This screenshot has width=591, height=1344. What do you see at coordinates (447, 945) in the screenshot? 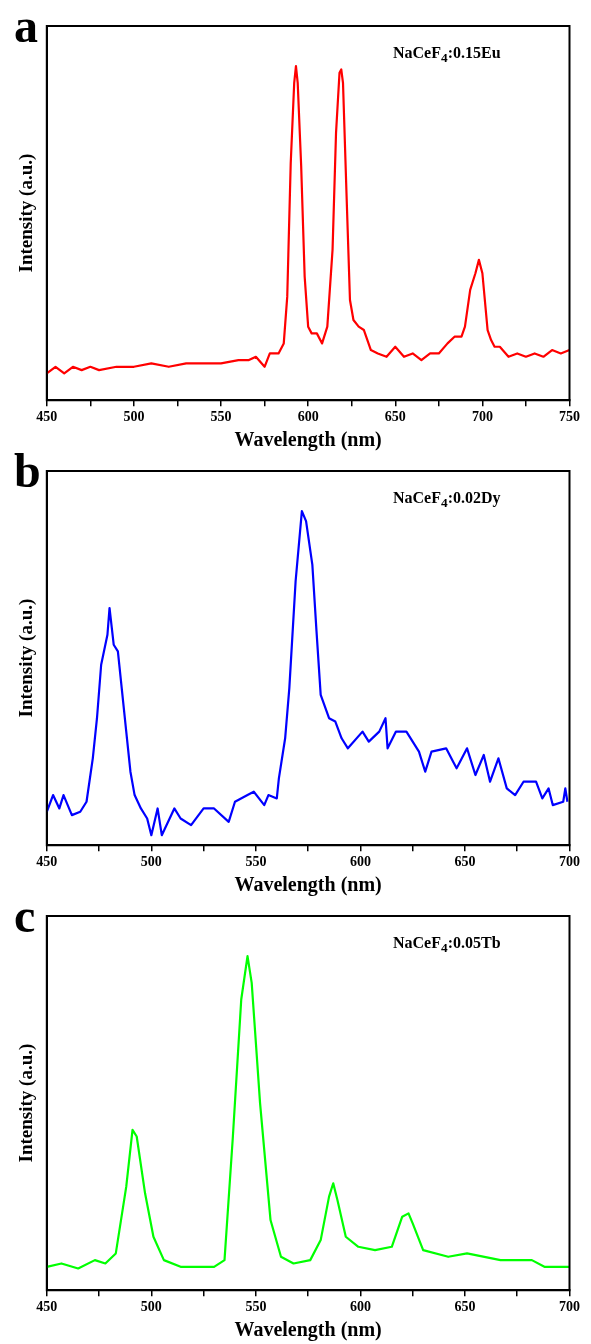
I see `text: NaCeF$_{4}$:0.05Tb` at bounding box center [447, 945].